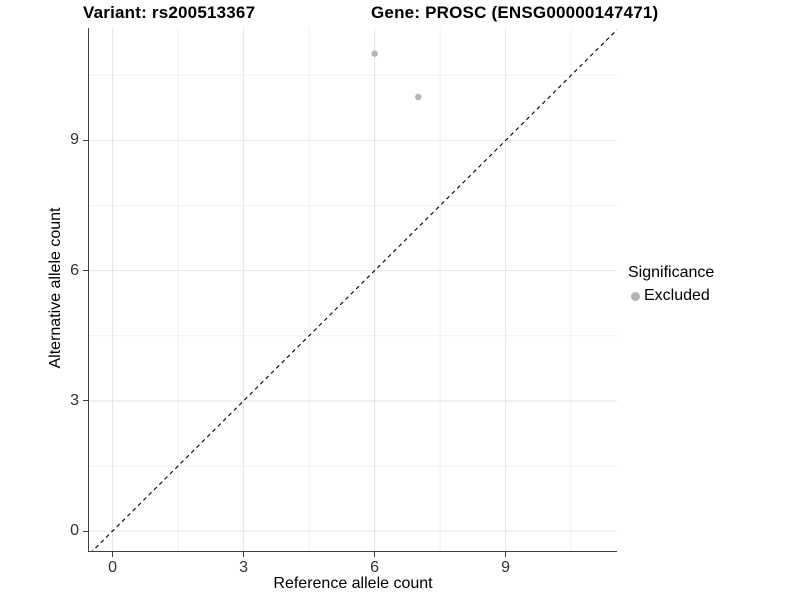 This screenshot has height=600, width=800. What do you see at coordinates (113, 567) in the screenshot?
I see `x-tick-label: 0` at bounding box center [113, 567].